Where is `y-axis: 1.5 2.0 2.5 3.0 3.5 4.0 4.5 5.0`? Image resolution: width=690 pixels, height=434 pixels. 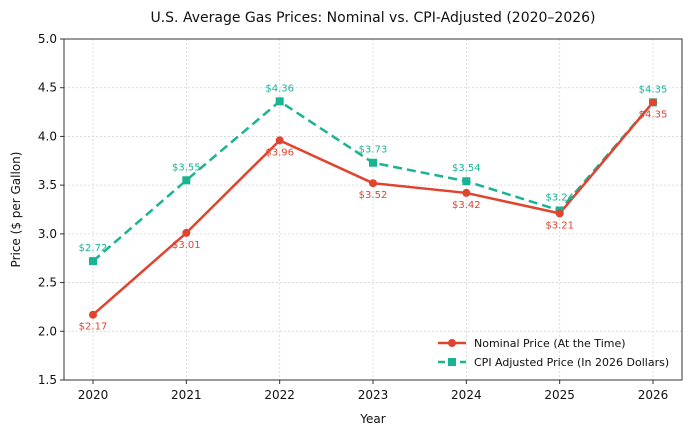 y-axis: 1.5 2.0 2.5 3.0 3.5 4.0 4.5 5.0 is located at coordinates (51, 209).